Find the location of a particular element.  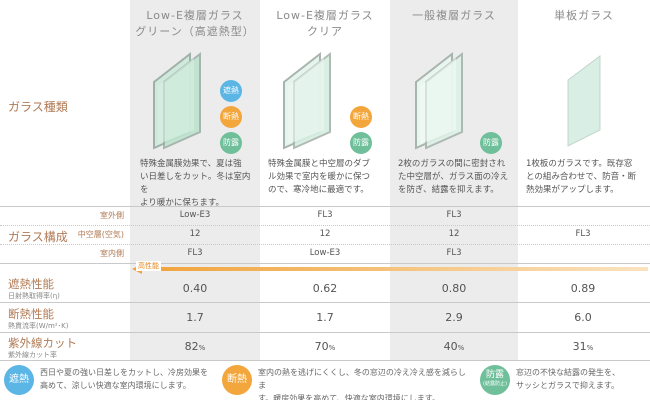

description-single: 1枚板のガラスです。既存窓 との組み合わせで、防音・断 熱効果がアップします。 is located at coordinates (586, 177).